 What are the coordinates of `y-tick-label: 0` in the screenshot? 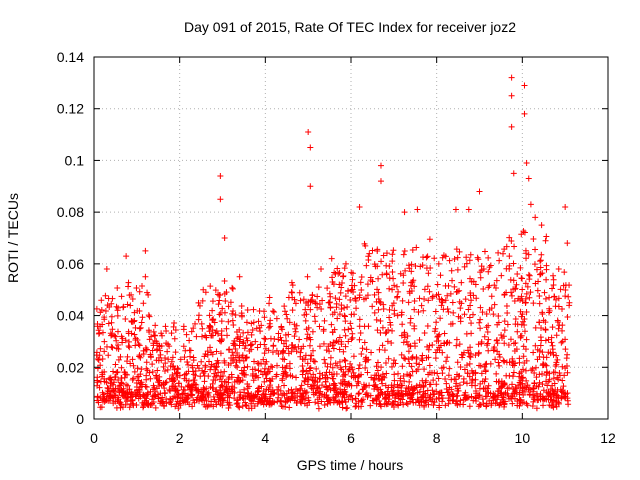 It's located at (80, 419).